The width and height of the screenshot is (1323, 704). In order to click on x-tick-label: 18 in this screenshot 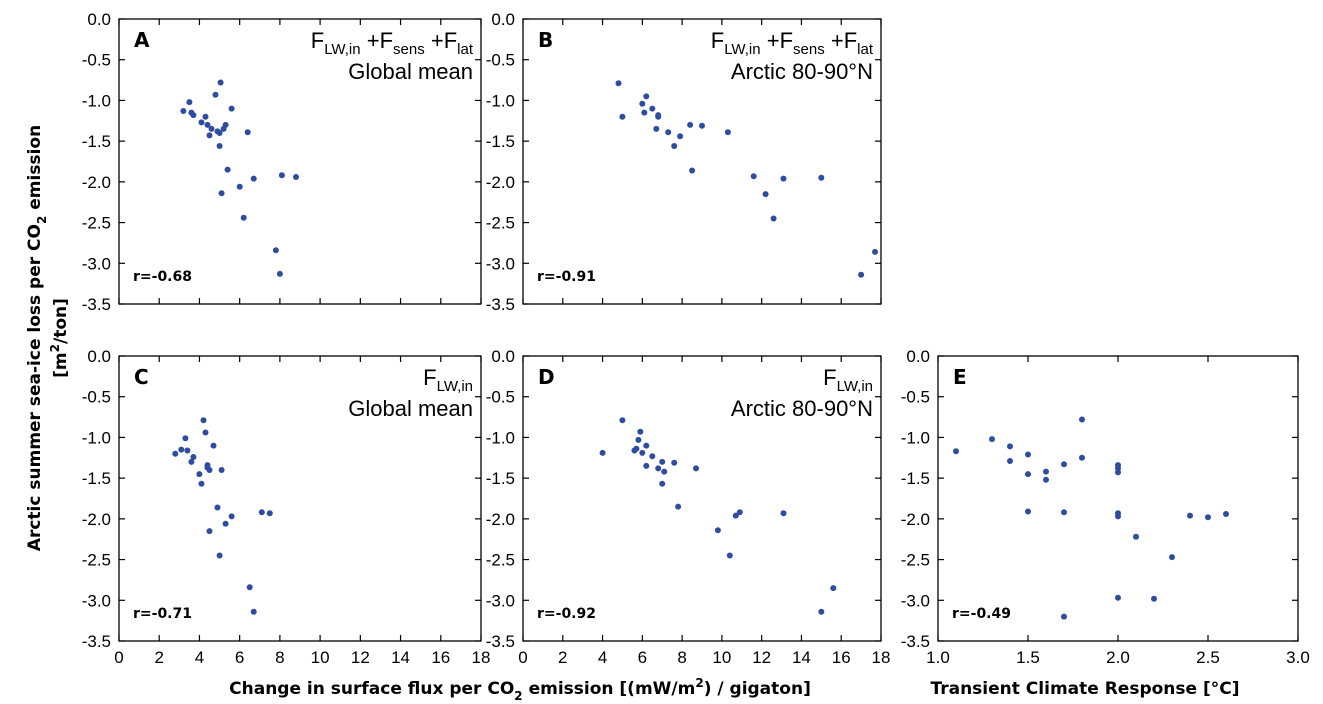, I will do `click(481, 657)`.